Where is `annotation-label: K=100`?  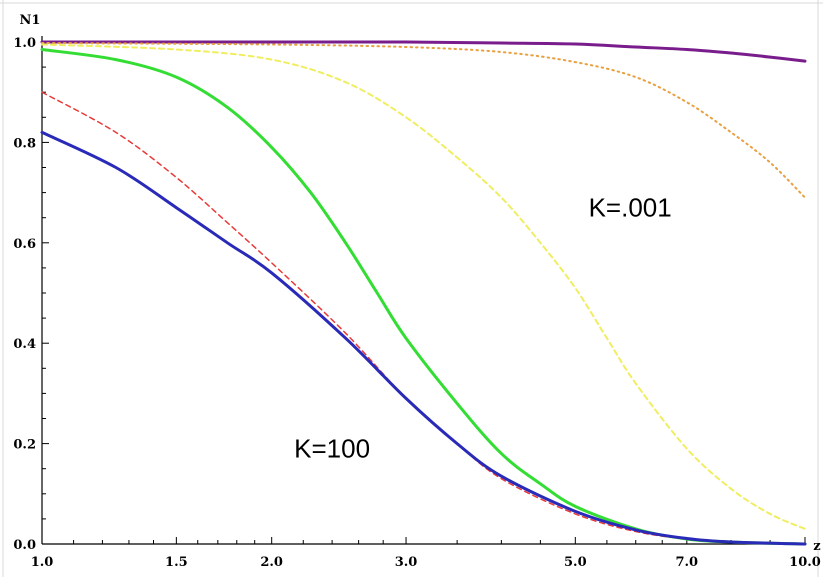
annotation-label: K=100 is located at coordinates (332, 449).